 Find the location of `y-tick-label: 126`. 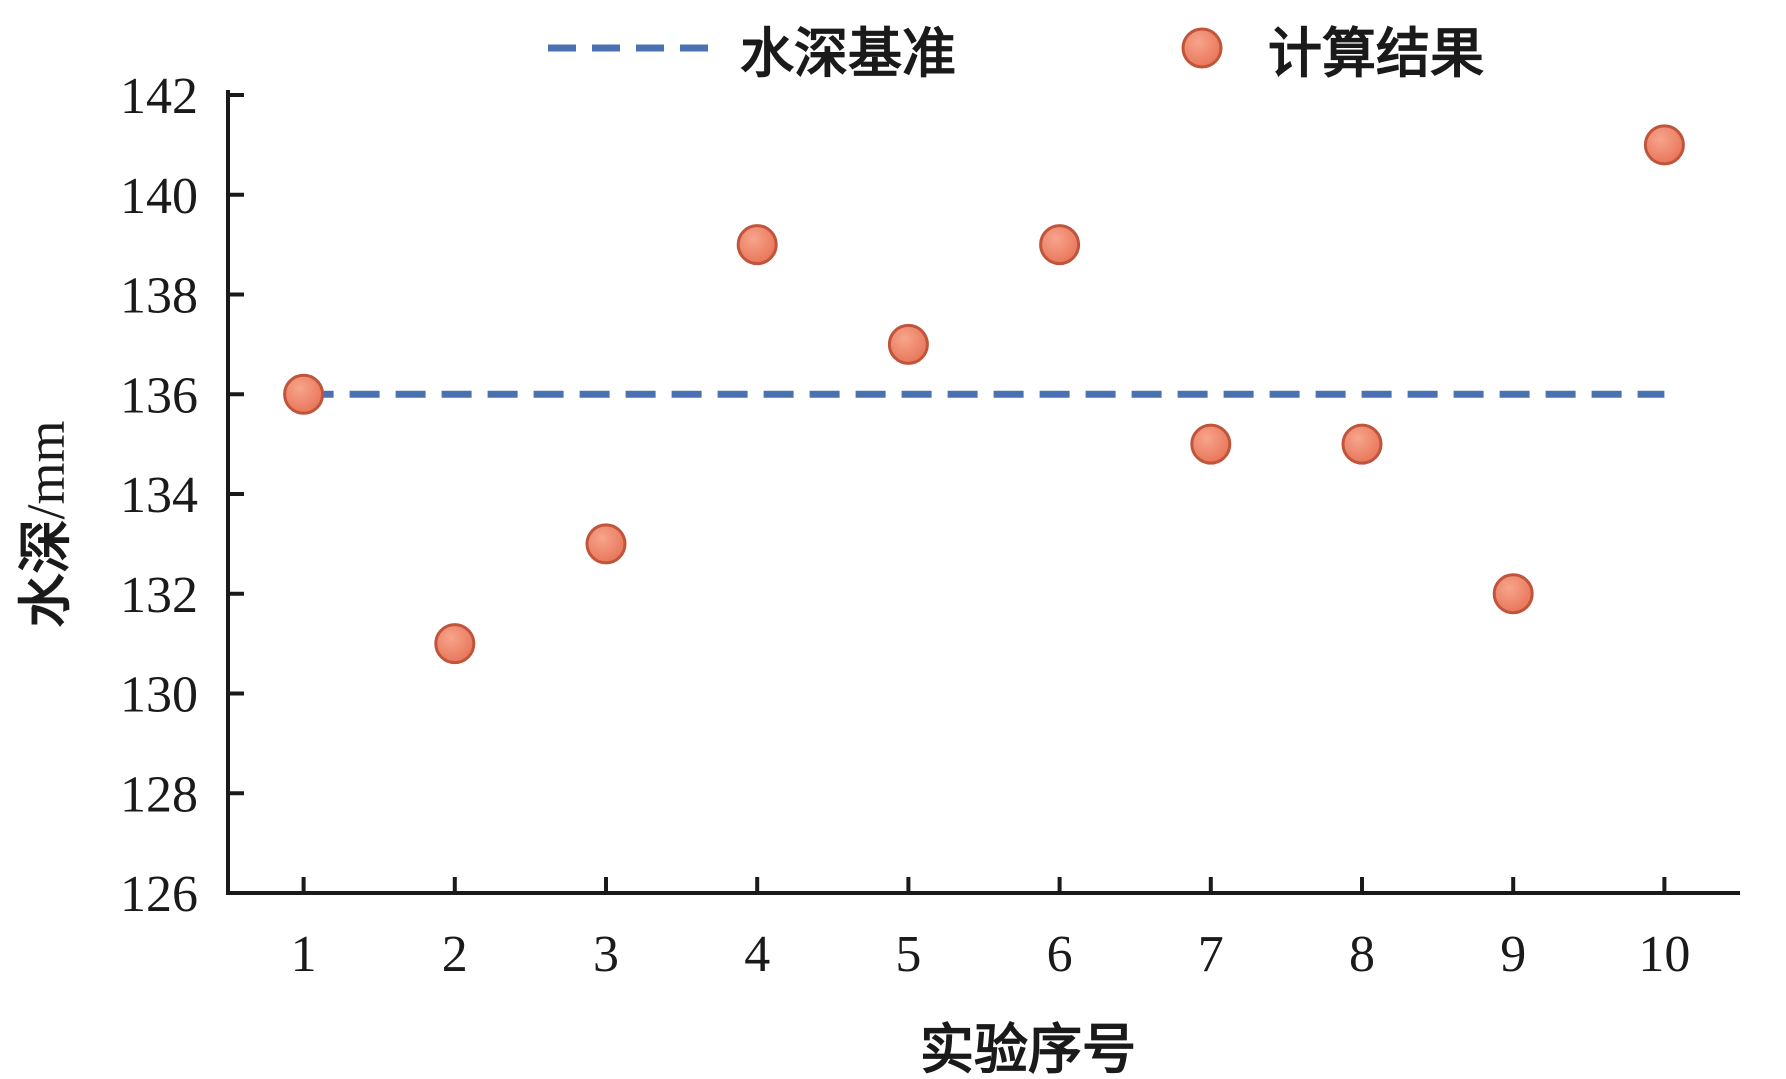

y-tick-label: 126 is located at coordinates (159, 894).